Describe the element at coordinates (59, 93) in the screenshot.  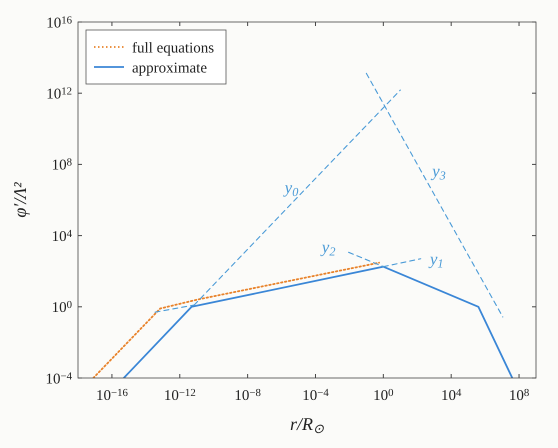
I see `y-tick-label: 10$^{12}$` at that location.